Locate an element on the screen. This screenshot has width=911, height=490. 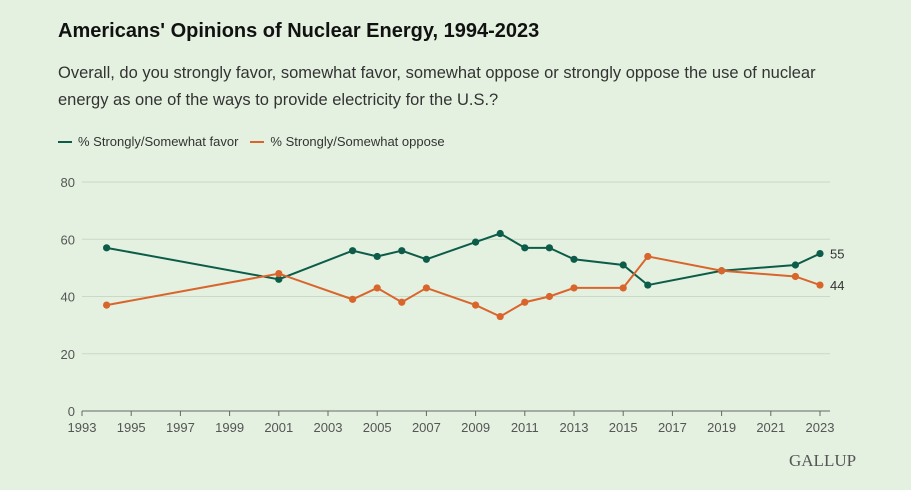
x-tick-label: 2023 is located at coordinates (820, 427).